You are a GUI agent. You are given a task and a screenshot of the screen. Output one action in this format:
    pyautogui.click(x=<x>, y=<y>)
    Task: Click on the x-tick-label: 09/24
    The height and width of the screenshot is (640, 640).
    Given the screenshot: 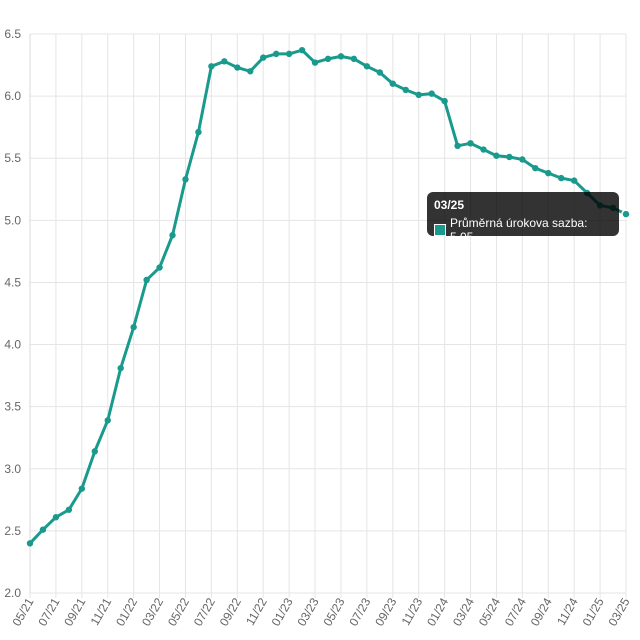 What is the action you would take?
    pyautogui.click(x=541, y=611)
    